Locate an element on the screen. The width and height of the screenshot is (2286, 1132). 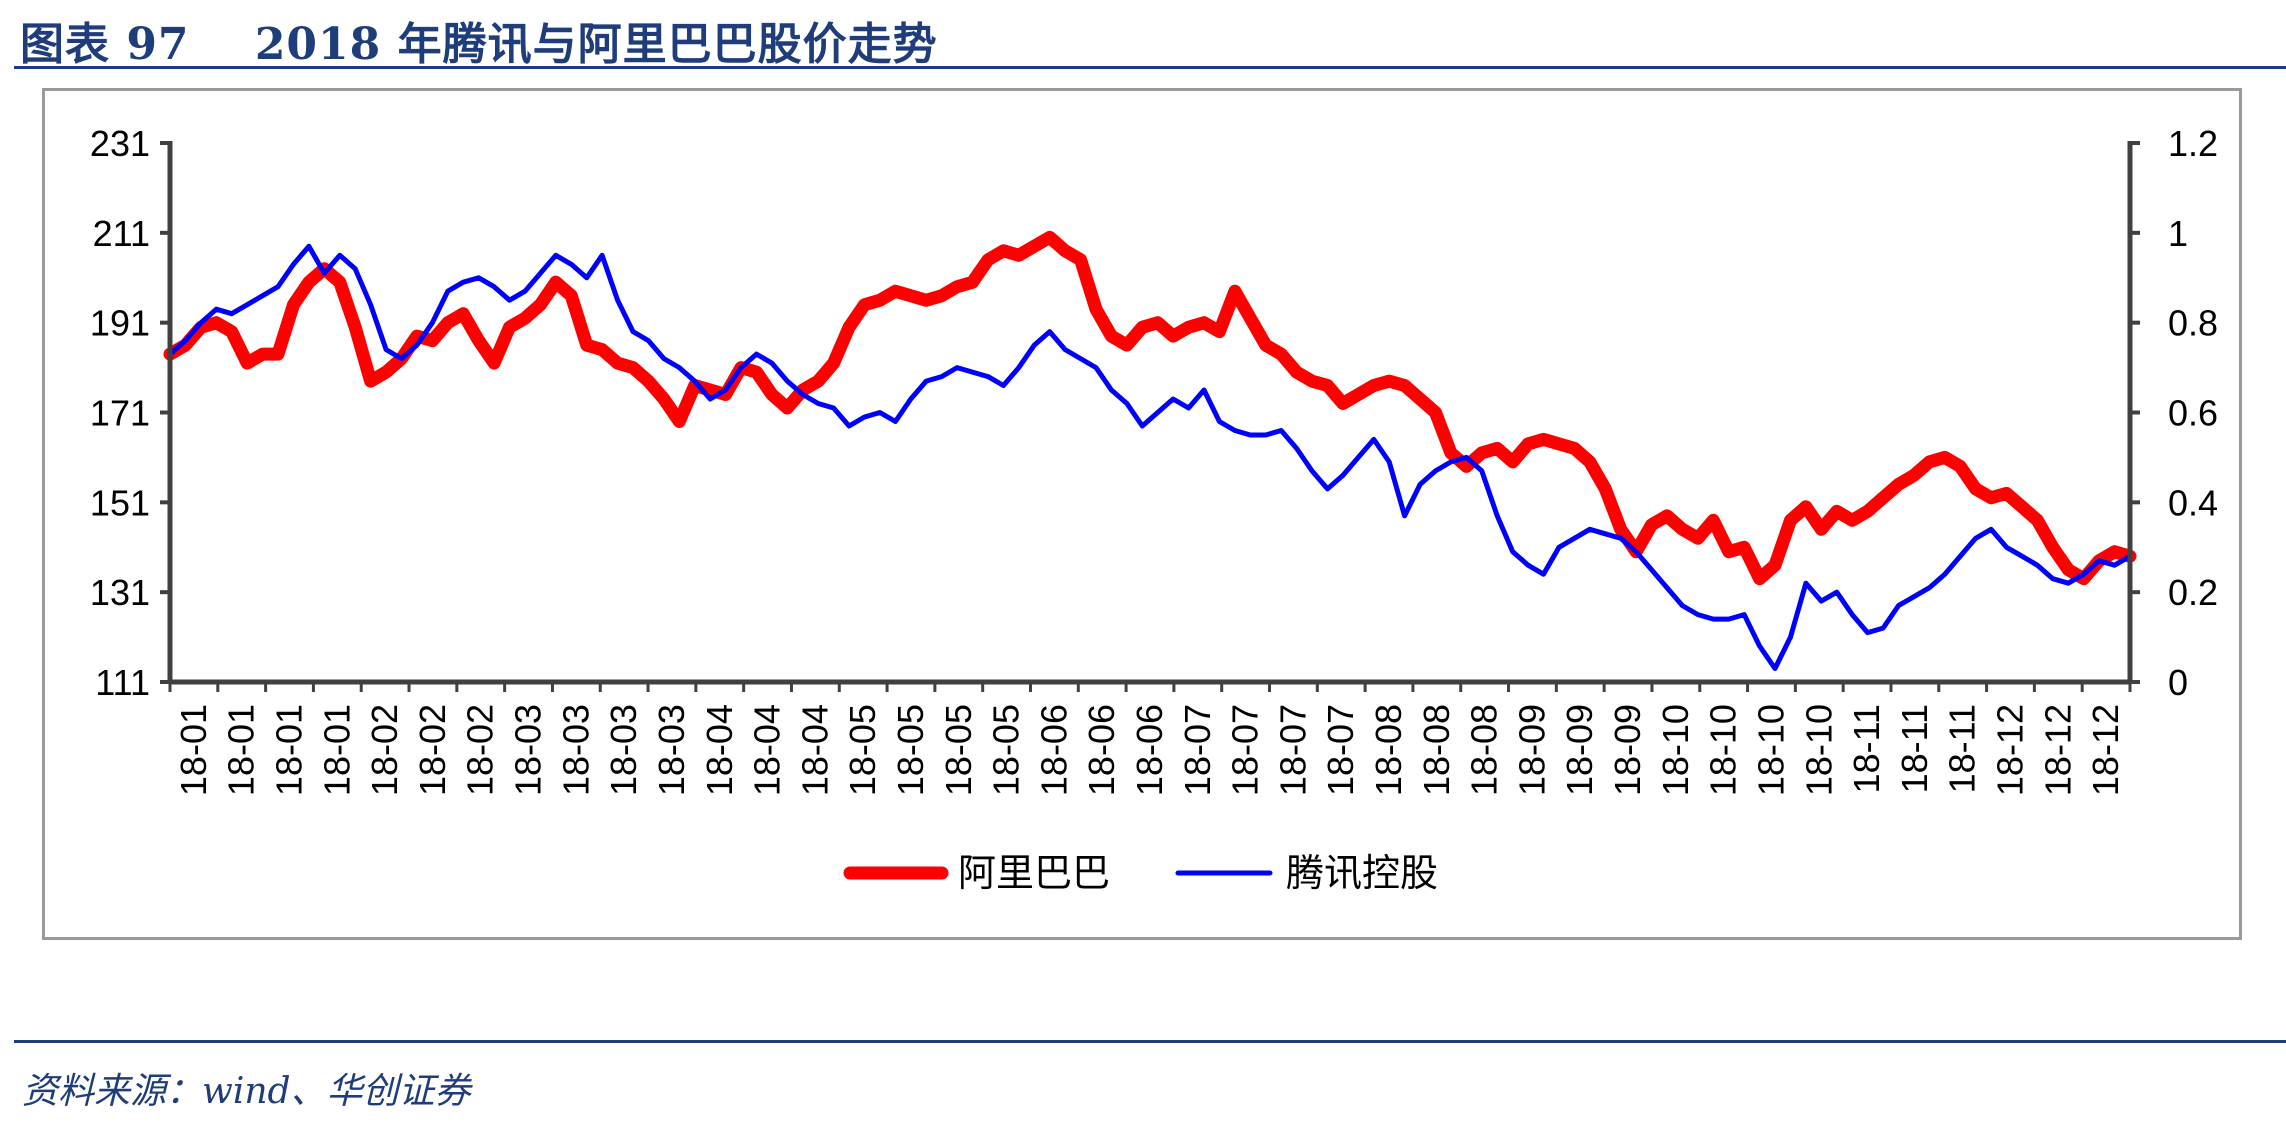
title-rule is located at coordinates (1150, 67).